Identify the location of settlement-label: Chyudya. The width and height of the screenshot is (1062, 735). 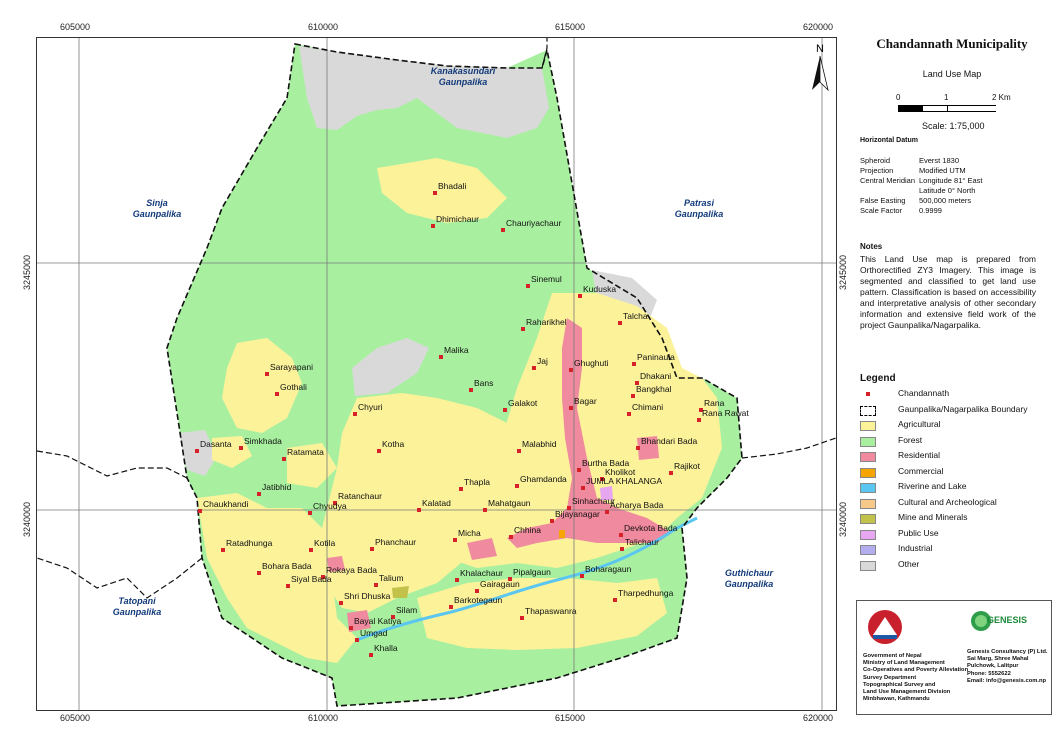
(330, 506).